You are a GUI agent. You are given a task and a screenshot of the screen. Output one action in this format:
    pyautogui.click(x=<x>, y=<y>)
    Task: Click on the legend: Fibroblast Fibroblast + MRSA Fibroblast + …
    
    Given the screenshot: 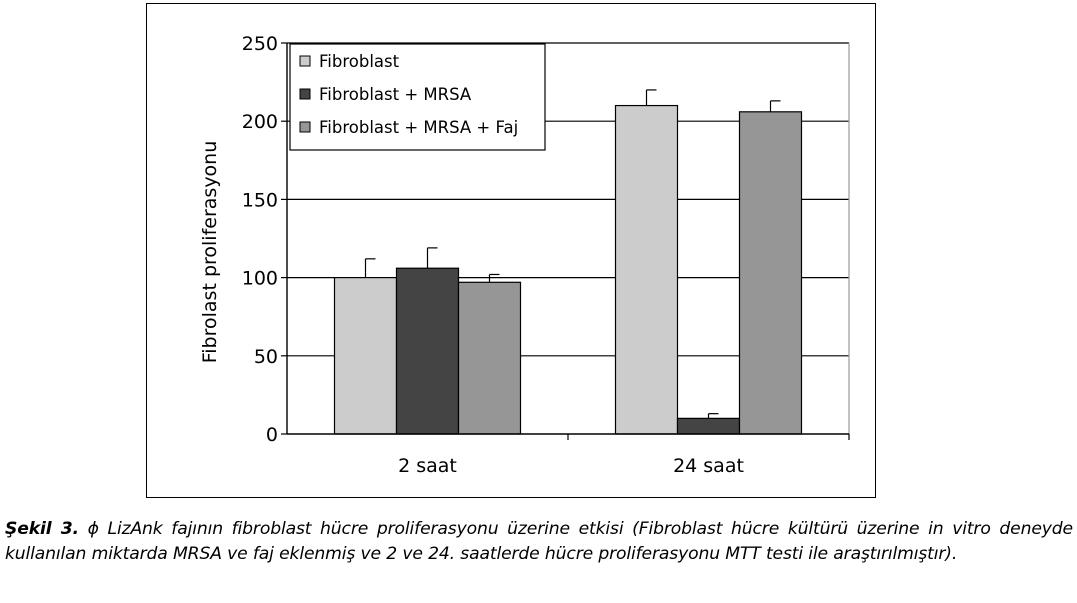 What is the action you would take?
    pyautogui.click(x=417, y=97)
    